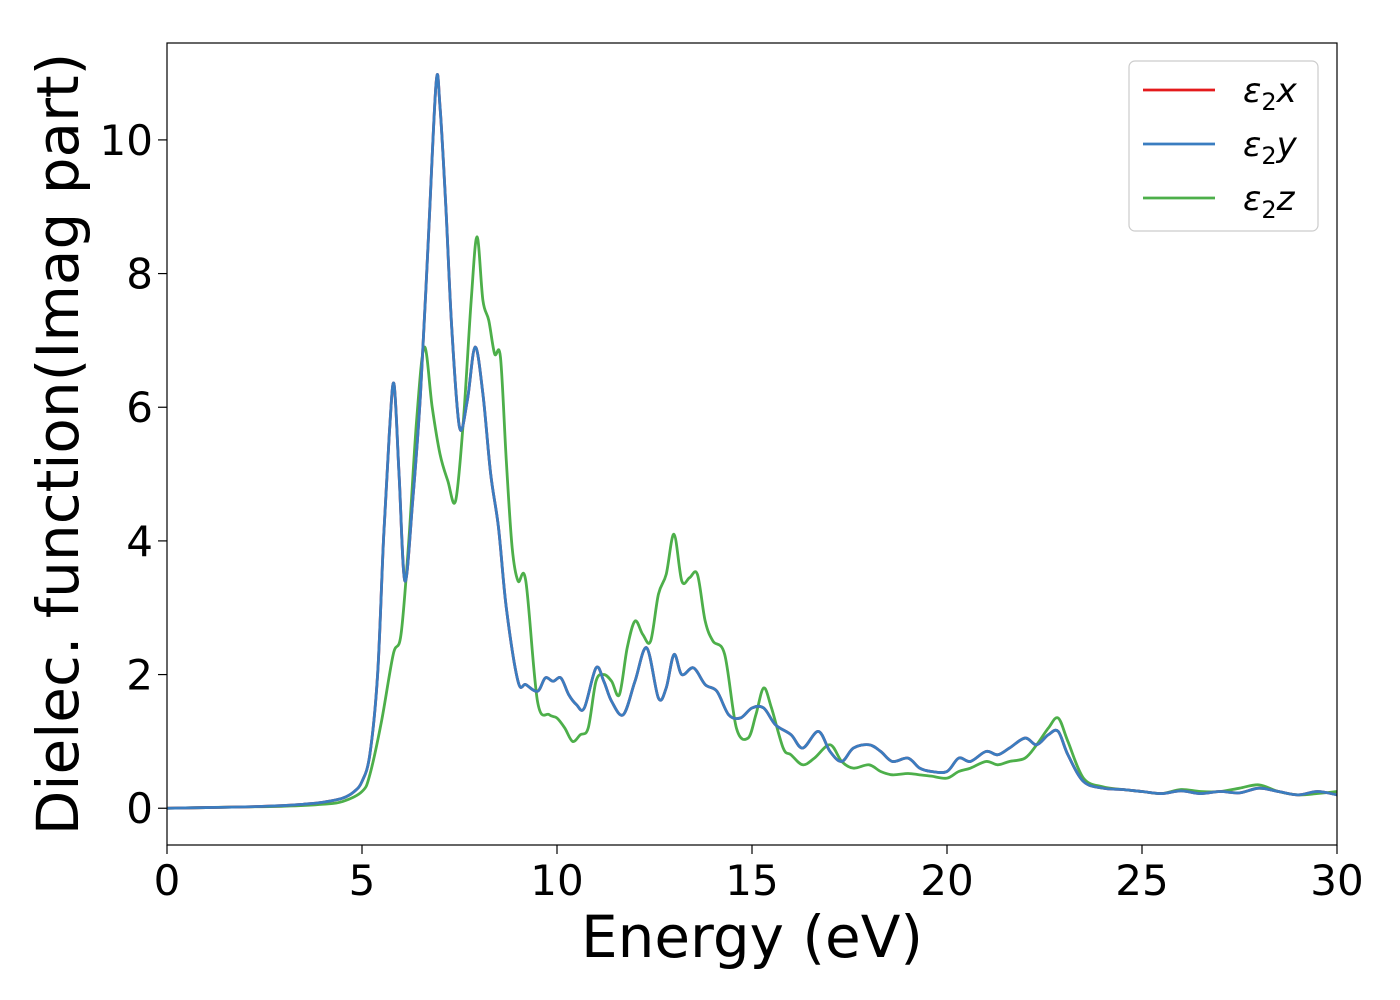 Image resolution: width=1400 pixels, height=1000 pixels. Describe the element at coordinates (751, 880) in the screenshot. I see `x-tick-label: 15` at that location.